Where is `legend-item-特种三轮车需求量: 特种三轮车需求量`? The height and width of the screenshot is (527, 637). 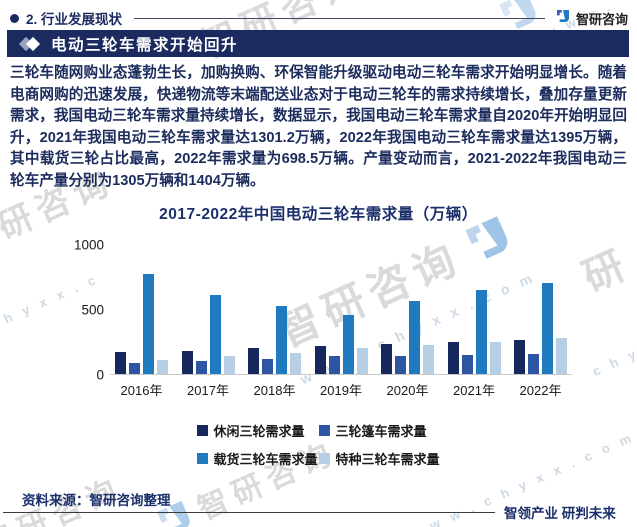
legend-item-特种三轮车需求量: 特种三轮车需求量 is located at coordinates (379, 458).